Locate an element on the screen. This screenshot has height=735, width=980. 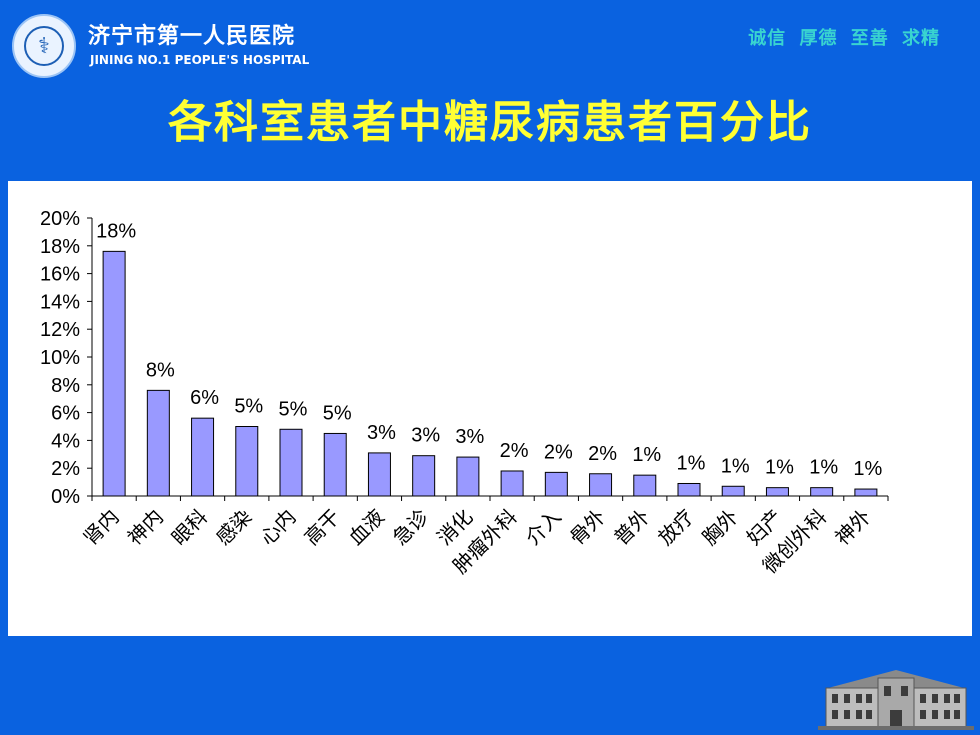
slide-title: 各科室患者中糖尿病患者百分比 is located at coordinates (490, 122).